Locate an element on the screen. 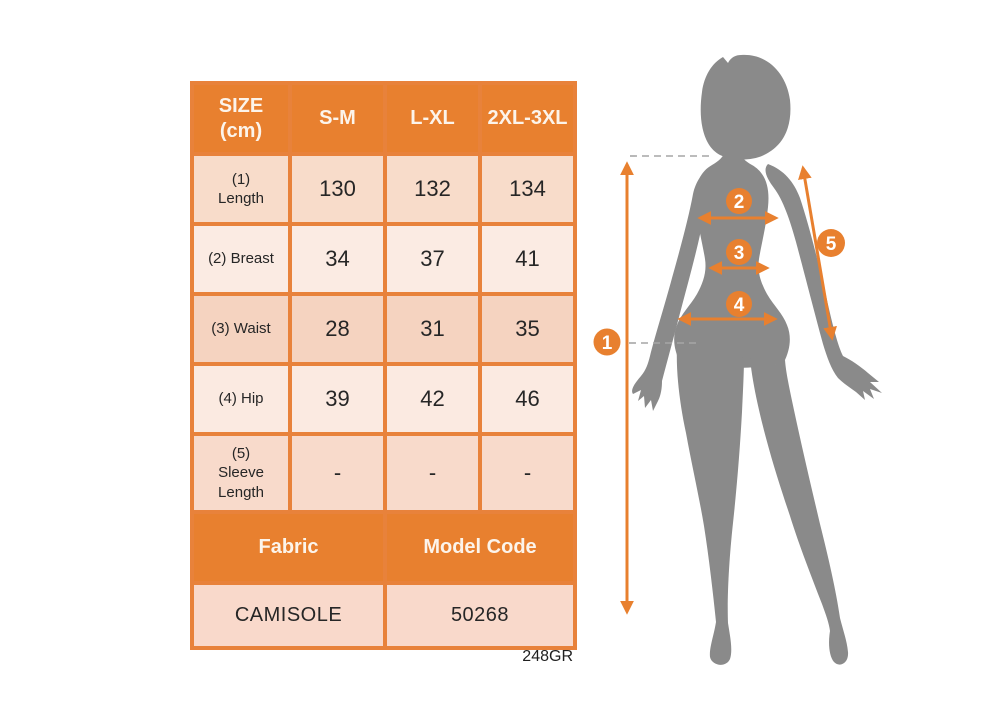 The height and width of the screenshot is (713, 984). marker-4-number: 4 is located at coordinates (739, 305).